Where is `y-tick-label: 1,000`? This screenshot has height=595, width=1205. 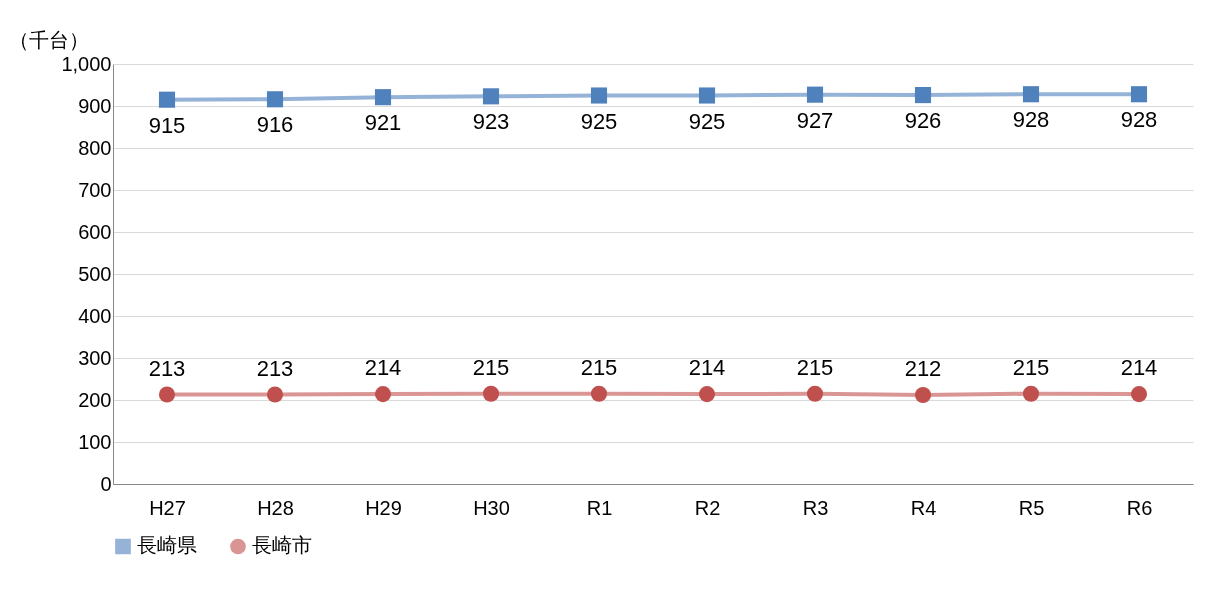 y-tick-label: 1,000 is located at coordinates (86, 63).